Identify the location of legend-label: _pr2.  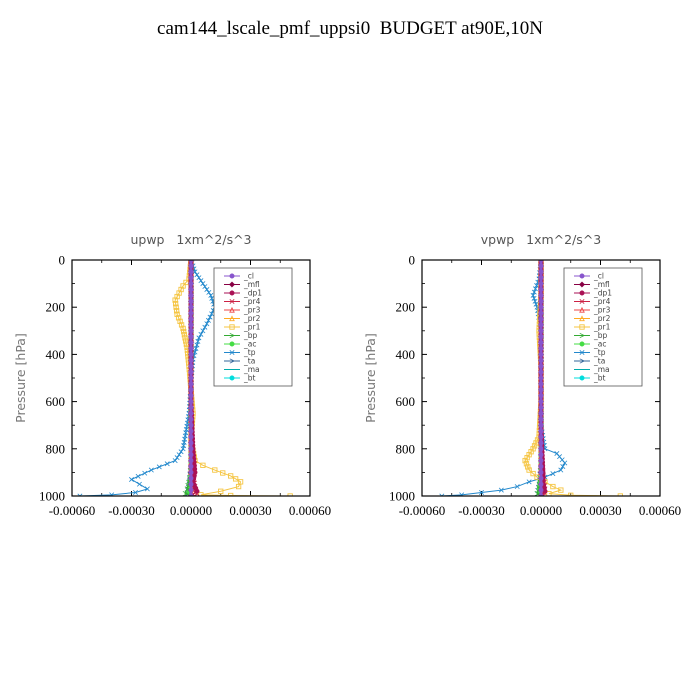
(252, 318).